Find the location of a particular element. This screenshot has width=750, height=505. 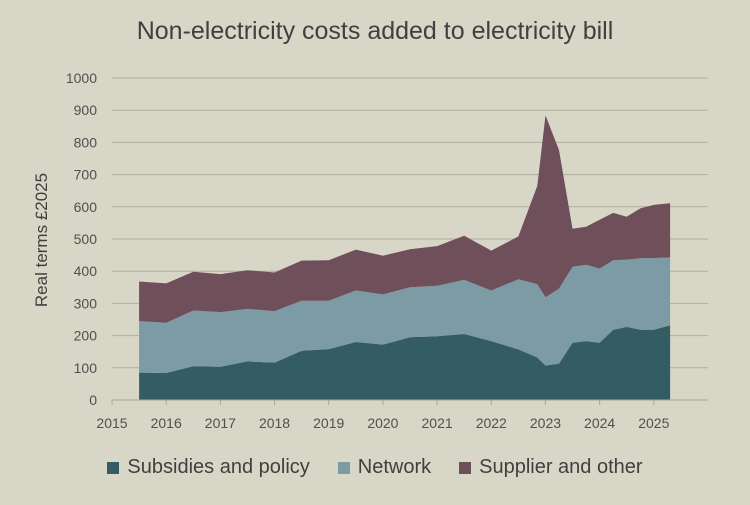

x-tick-label: 2022 is located at coordinates (491, 423).